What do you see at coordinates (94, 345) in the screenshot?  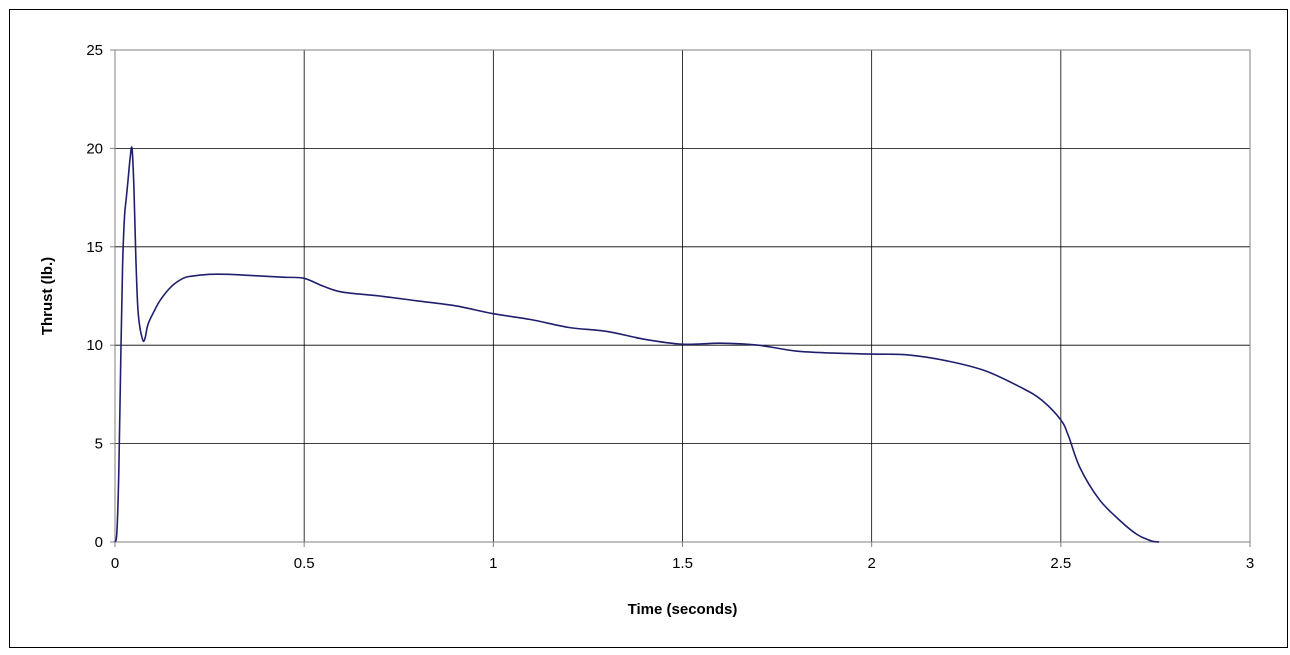 I see `y-tick-label: 10` at bounding box center [94, 345].